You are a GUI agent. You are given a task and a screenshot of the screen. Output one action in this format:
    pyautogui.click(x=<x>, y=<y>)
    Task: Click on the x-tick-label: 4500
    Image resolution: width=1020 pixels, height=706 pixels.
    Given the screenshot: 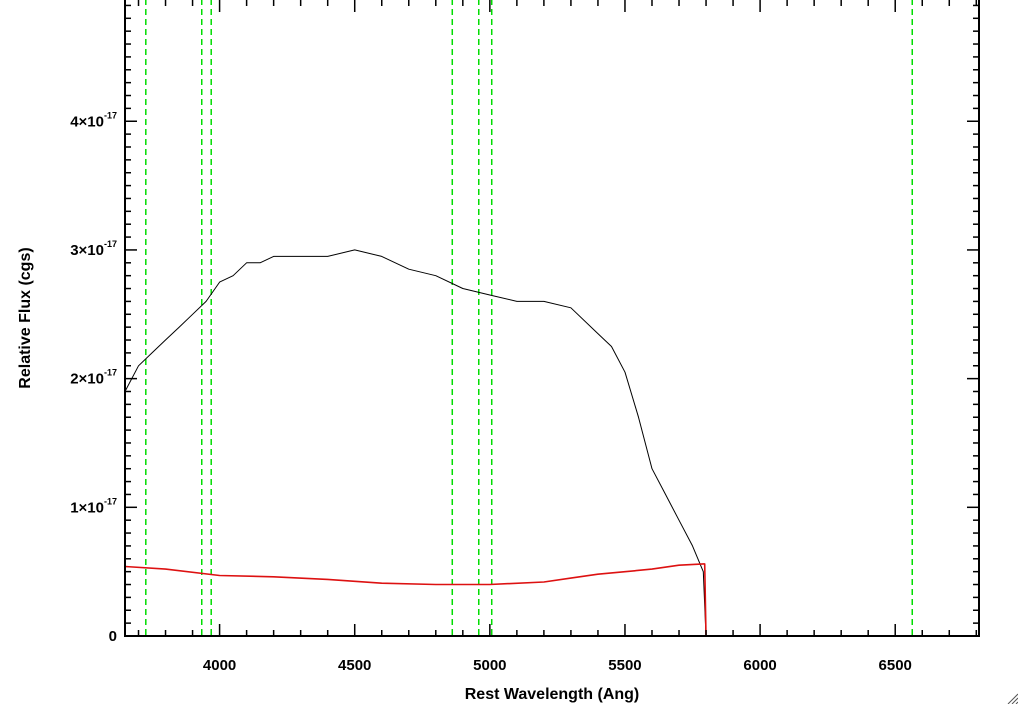 What is the action you would take?
    pyautogui.click(x=354, y=665)
    